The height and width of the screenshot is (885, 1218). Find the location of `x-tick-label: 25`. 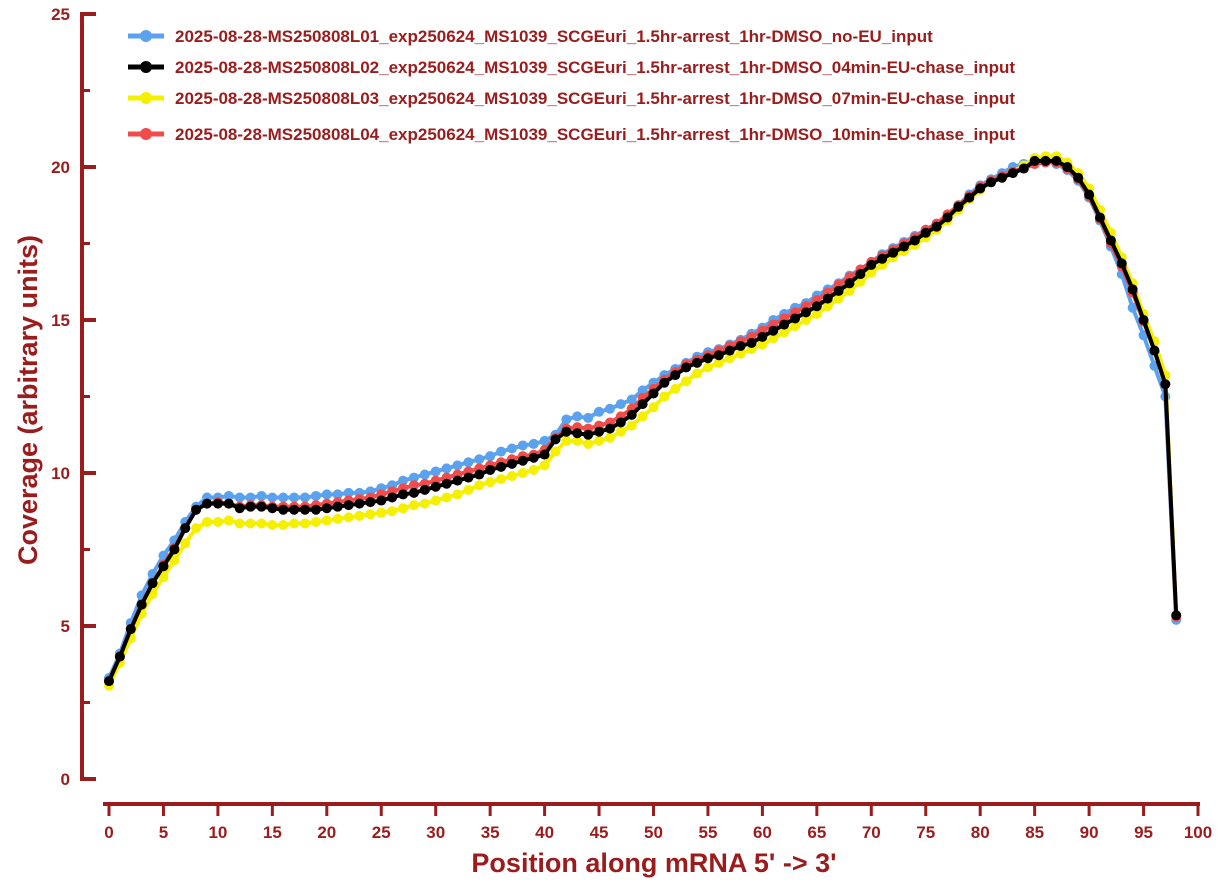

x-tick-label: 25 is located at coordinates (381, 832).